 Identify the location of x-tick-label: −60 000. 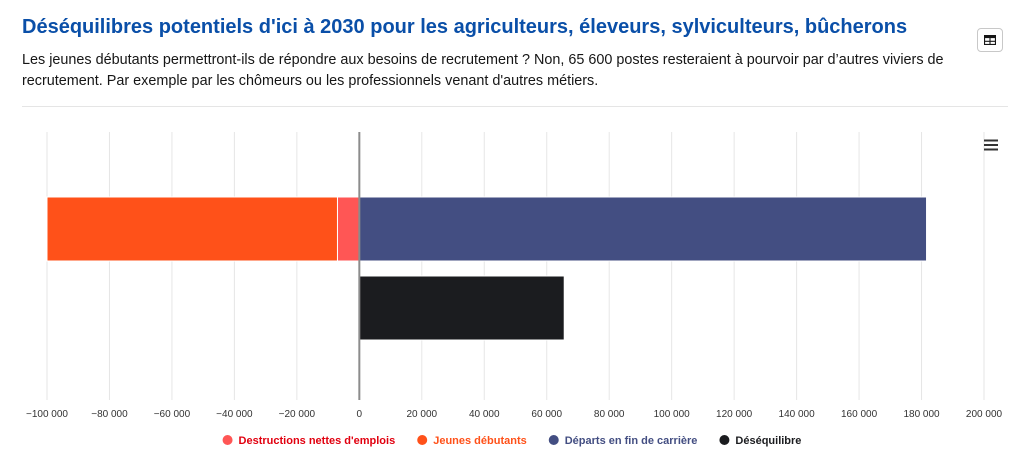
(172, 414).